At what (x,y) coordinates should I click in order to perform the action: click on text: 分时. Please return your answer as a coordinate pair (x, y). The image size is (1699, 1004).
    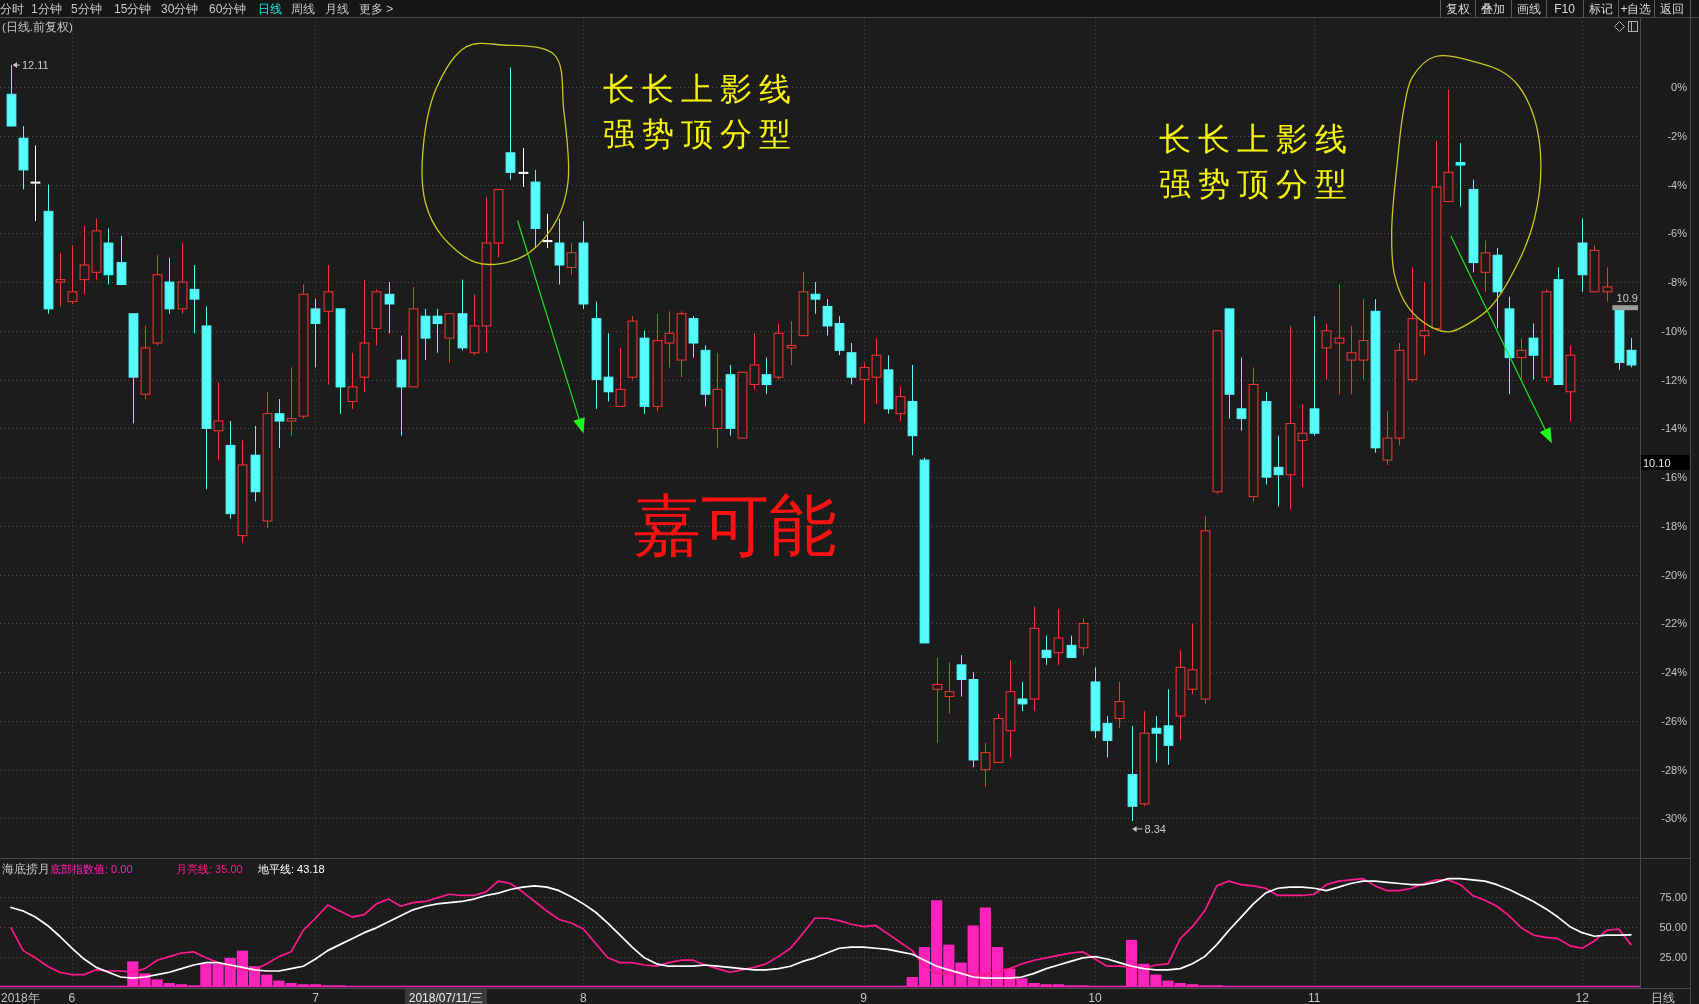
    Looking at the image, I should click on (12, 8).